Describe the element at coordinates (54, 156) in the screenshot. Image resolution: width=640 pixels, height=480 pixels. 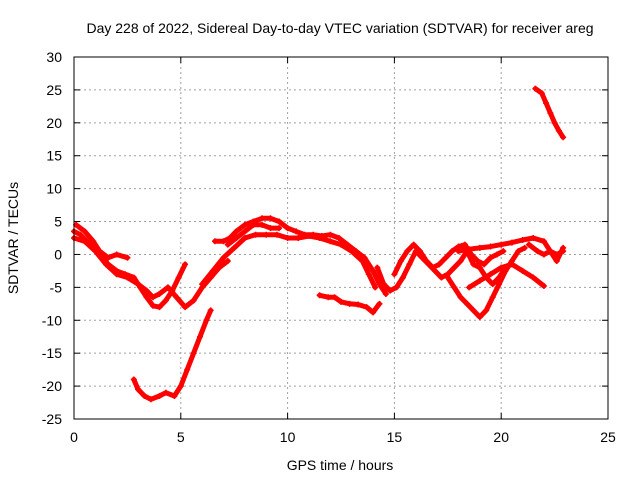
I see `y-tick-label: 15` at that location.